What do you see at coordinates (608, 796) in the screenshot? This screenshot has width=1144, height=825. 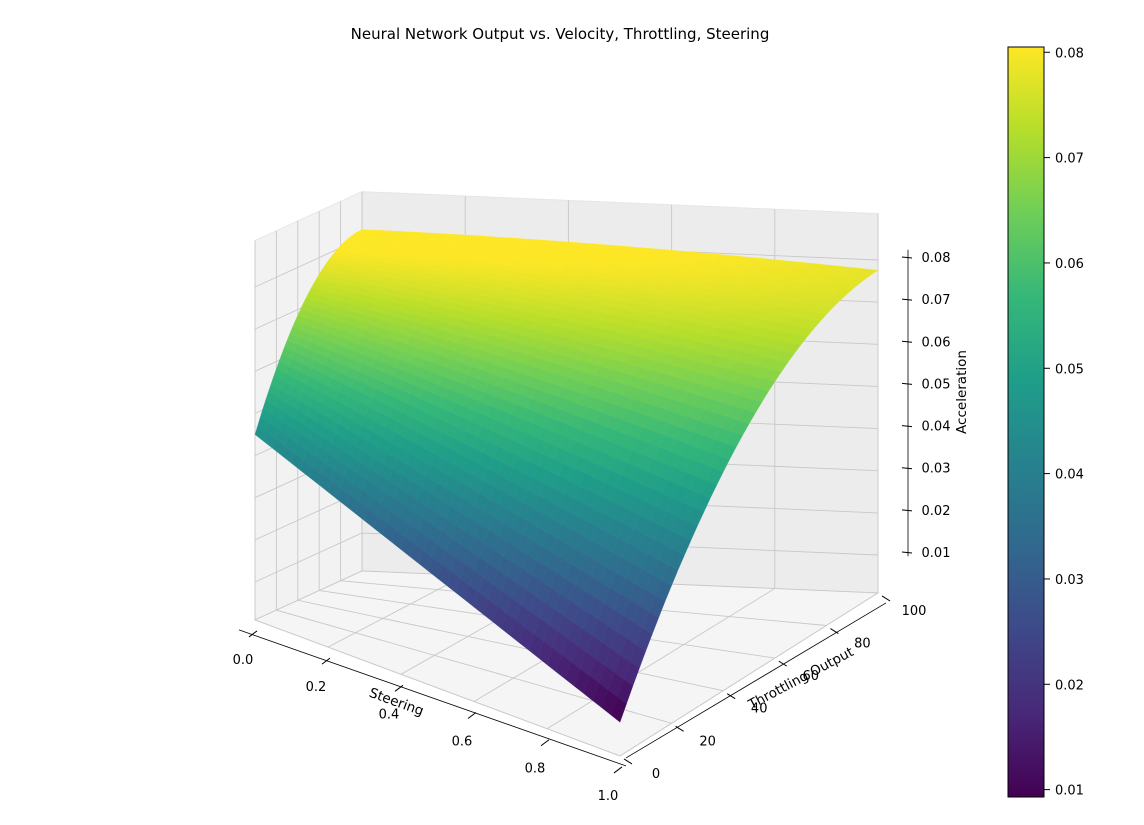 I see `x-tick-label: 1.0` at bounding box center [608, 796].